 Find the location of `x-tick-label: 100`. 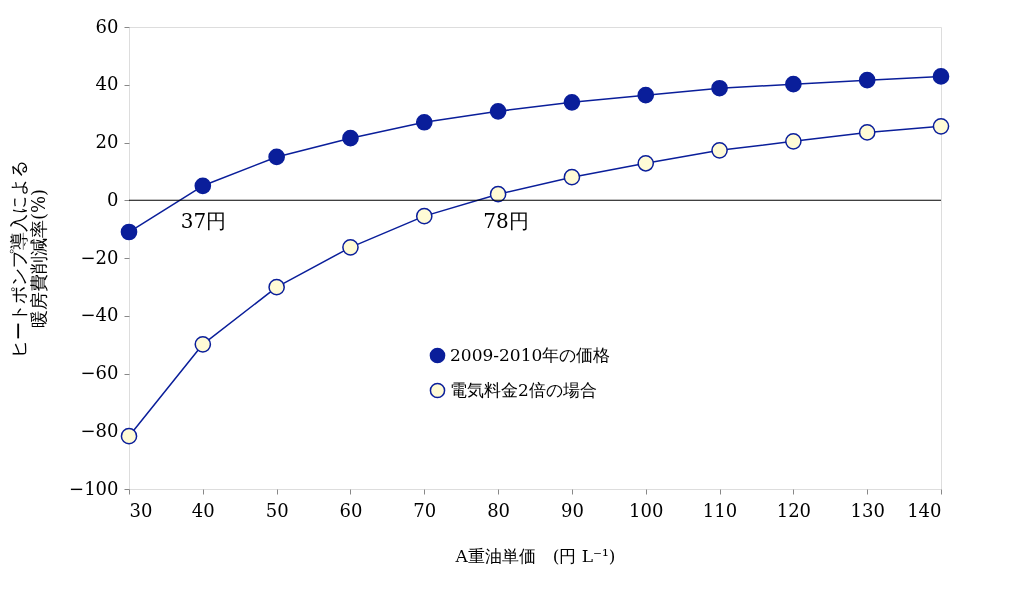

x-tick-label: 100 is located at coordinates (646, 510).